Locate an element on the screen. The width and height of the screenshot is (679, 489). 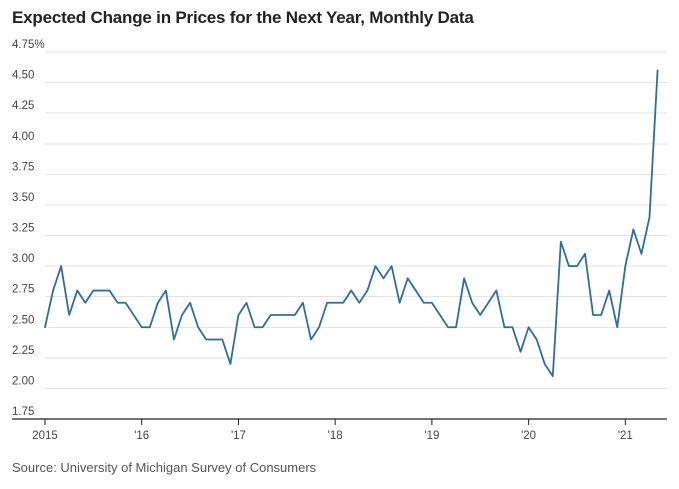
y-tick-label: 2.00 is located at coordinates (23, 381).